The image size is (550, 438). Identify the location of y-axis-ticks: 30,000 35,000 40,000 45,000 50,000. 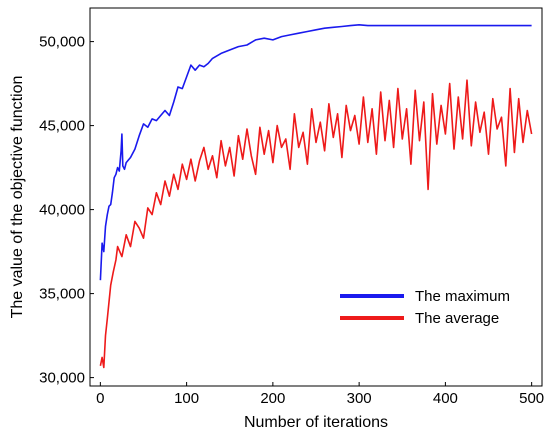
(66, 210).